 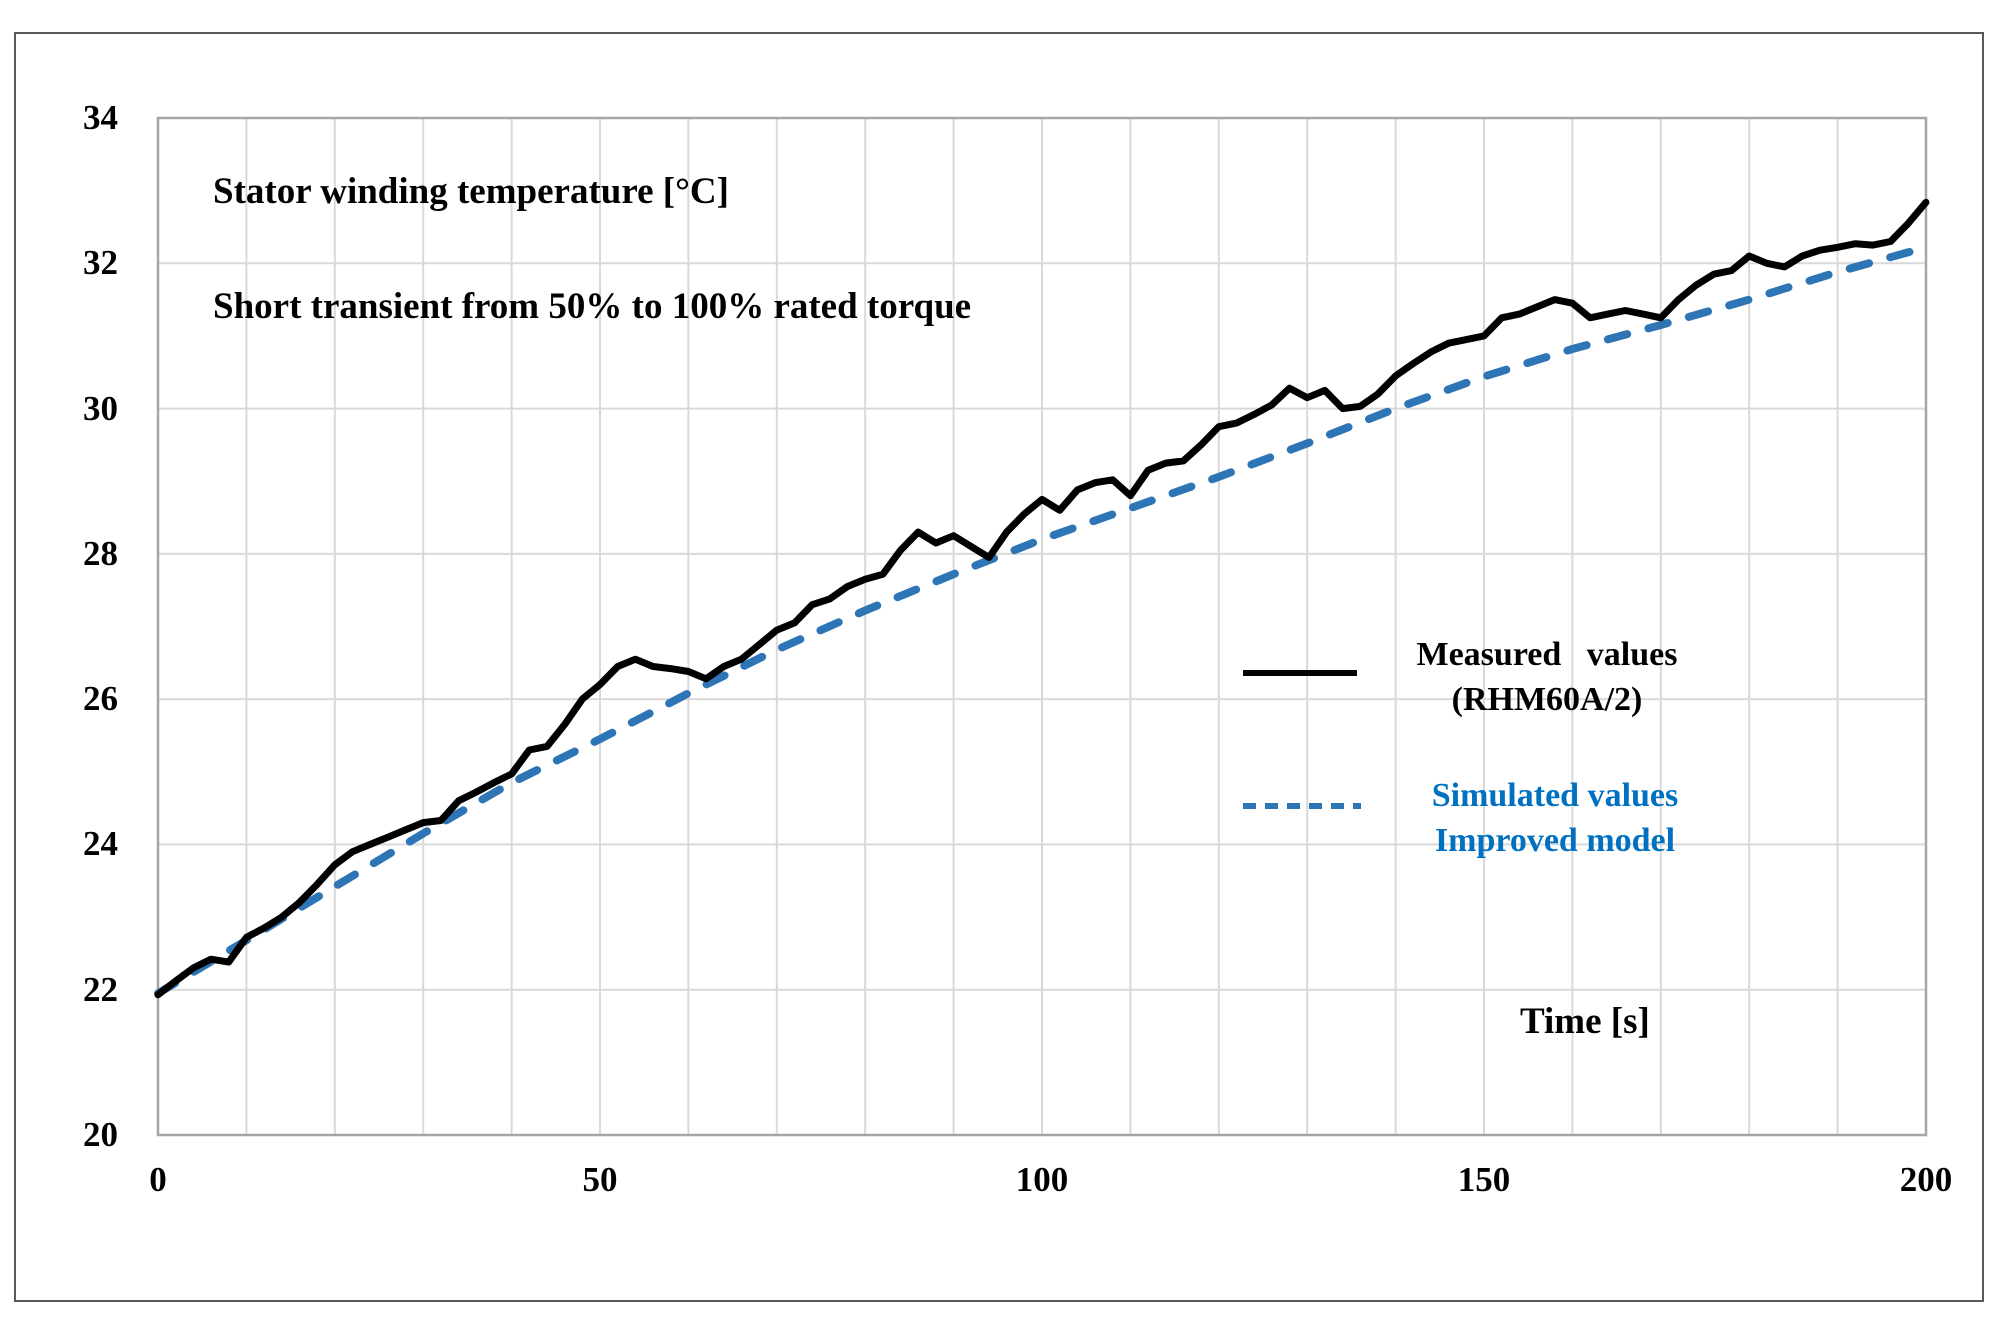 I want to click on legend-simulated-label: Simulated values, so click(x=1555, y=795).